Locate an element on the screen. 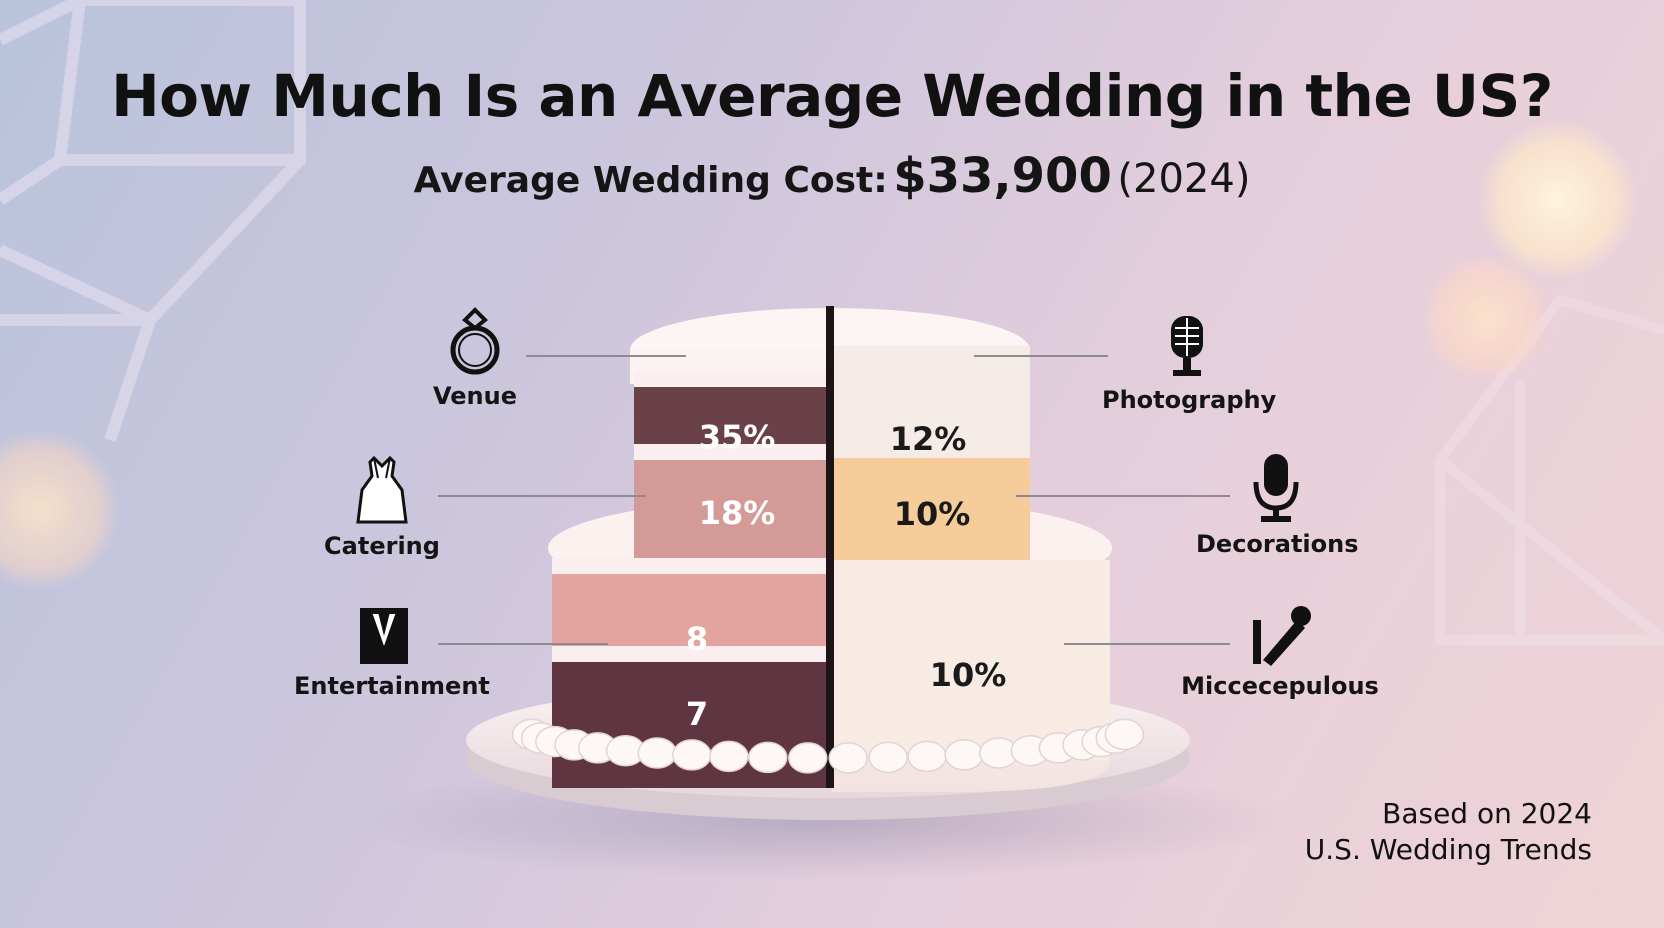 This screenshot has width=1664, height=928. category-entertainment: Entertainment is located at coordinates (392, 653).